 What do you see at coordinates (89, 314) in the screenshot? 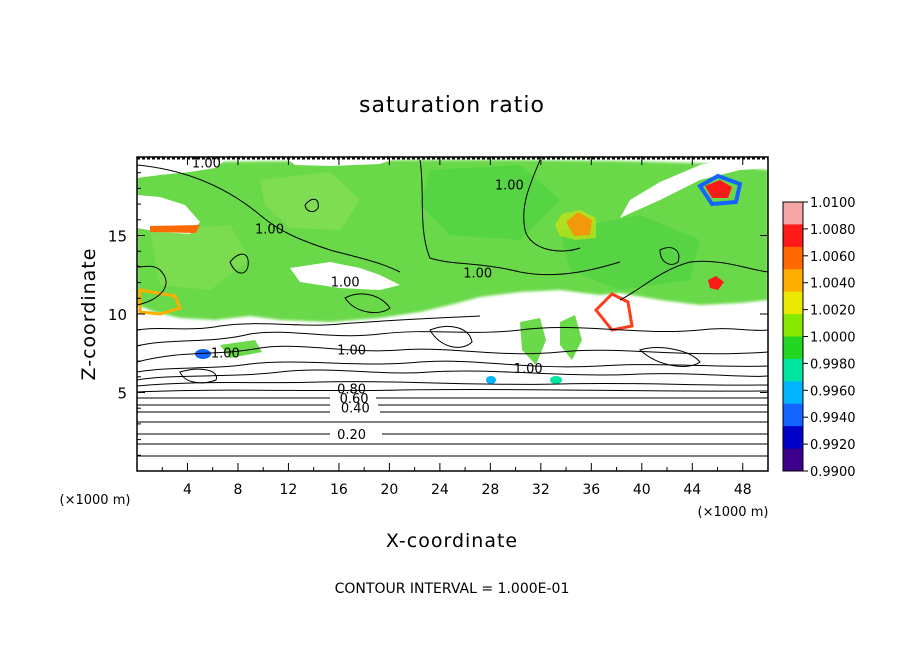
I see `y-axis-title: Z-coordinate` at bounding box center [89, 314].